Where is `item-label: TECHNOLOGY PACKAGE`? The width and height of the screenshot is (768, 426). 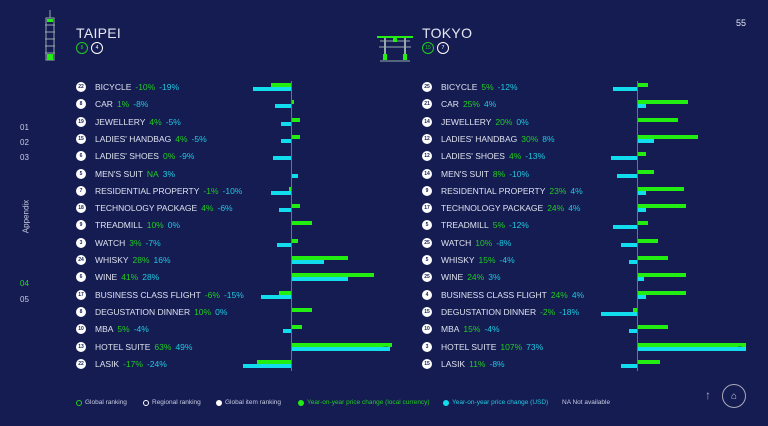 item-label: TECHNOLOGY PACKAGE is located at coordinates (146, 208).